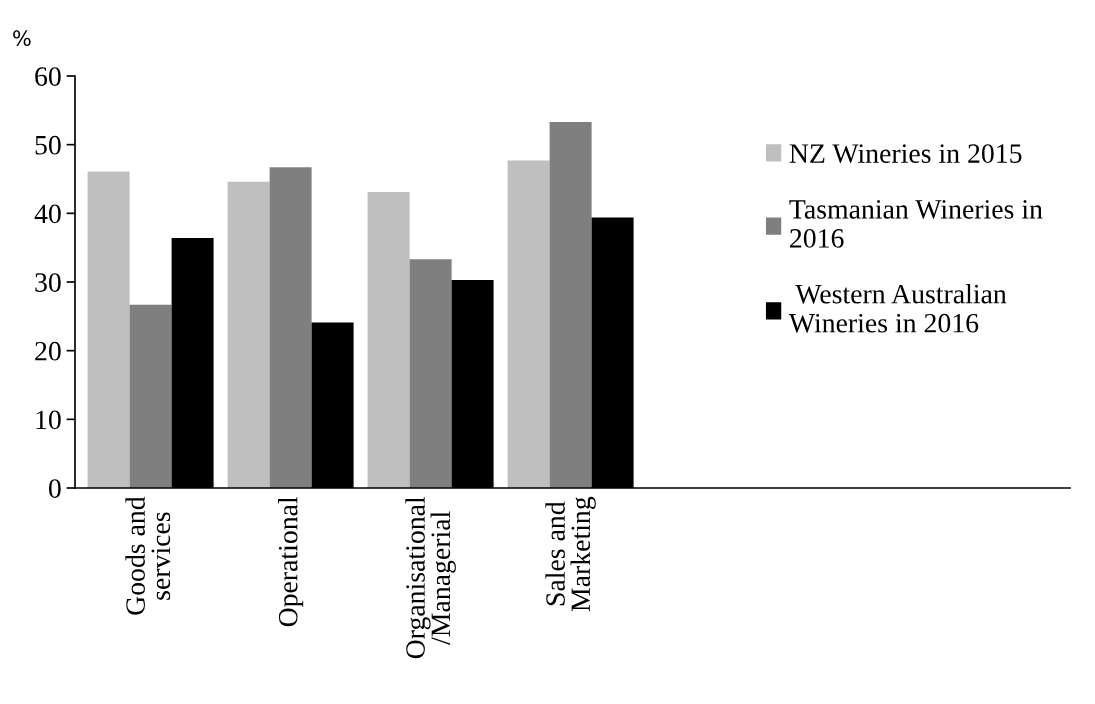 Image resolution: width=1095 pixels, height=704 pixels. I want to click on x-tick-label: Goods and services, so click(148, 555).